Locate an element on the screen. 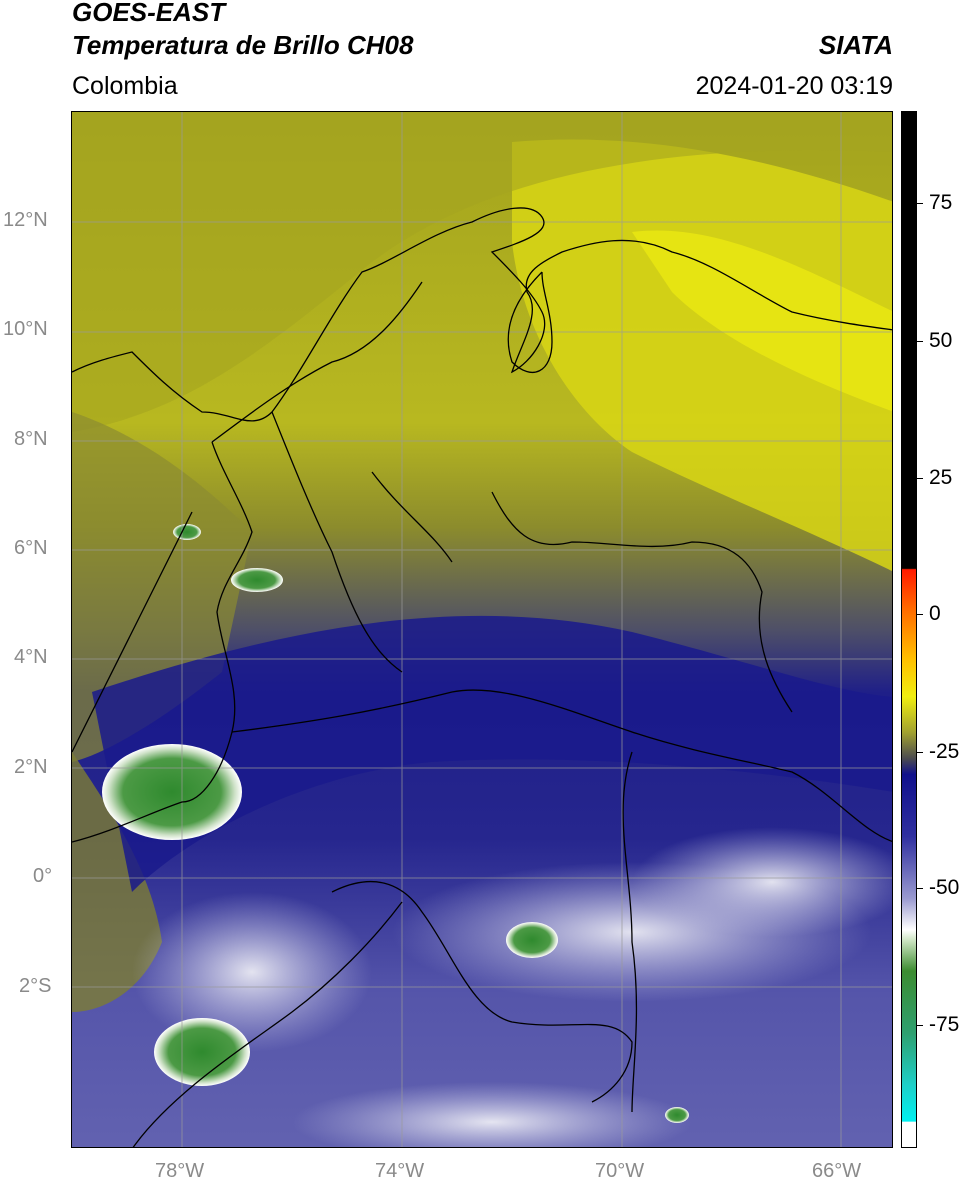  colorbar-gradient is located at coordinates (909, 629).